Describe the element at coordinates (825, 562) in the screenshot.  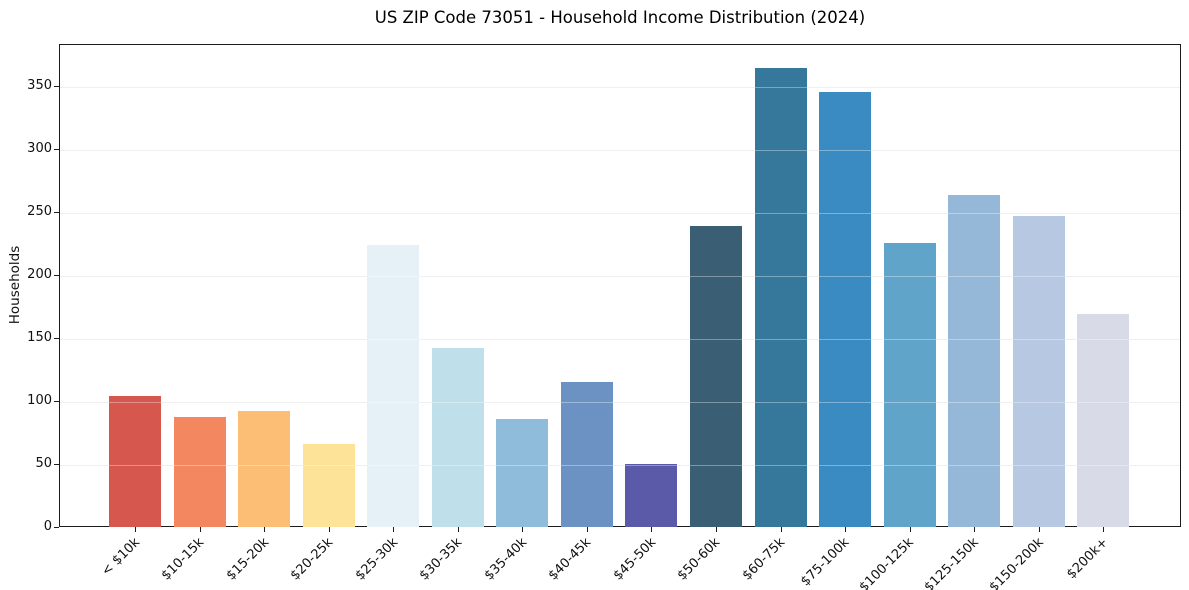
I see `x-tick-label: $75-100k` at that location.